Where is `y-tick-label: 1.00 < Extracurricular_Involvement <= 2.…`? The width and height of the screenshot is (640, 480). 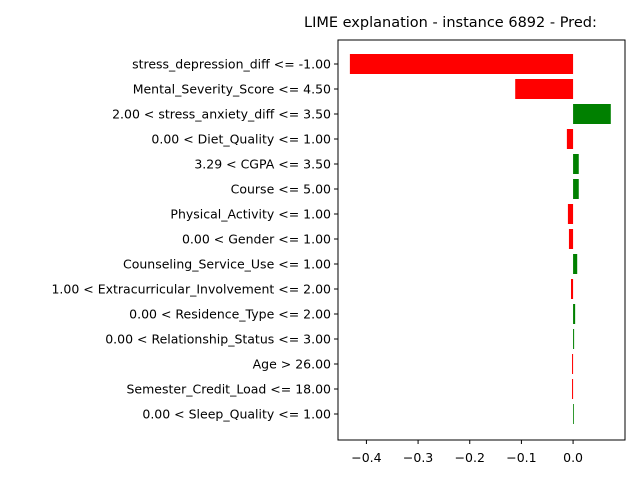 y-tick-label: 1.00 < Extracurricular_Involvement <= 2.… is located at coordinates (191, 289).